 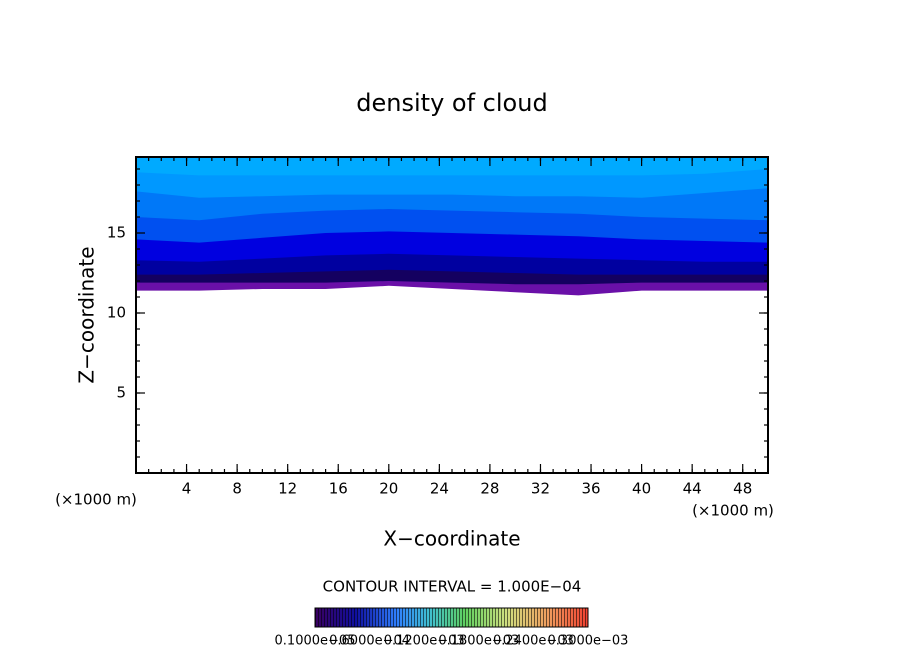 I want to click on colorbar-label: 0.3000e−03, so click(x=588, y=641).